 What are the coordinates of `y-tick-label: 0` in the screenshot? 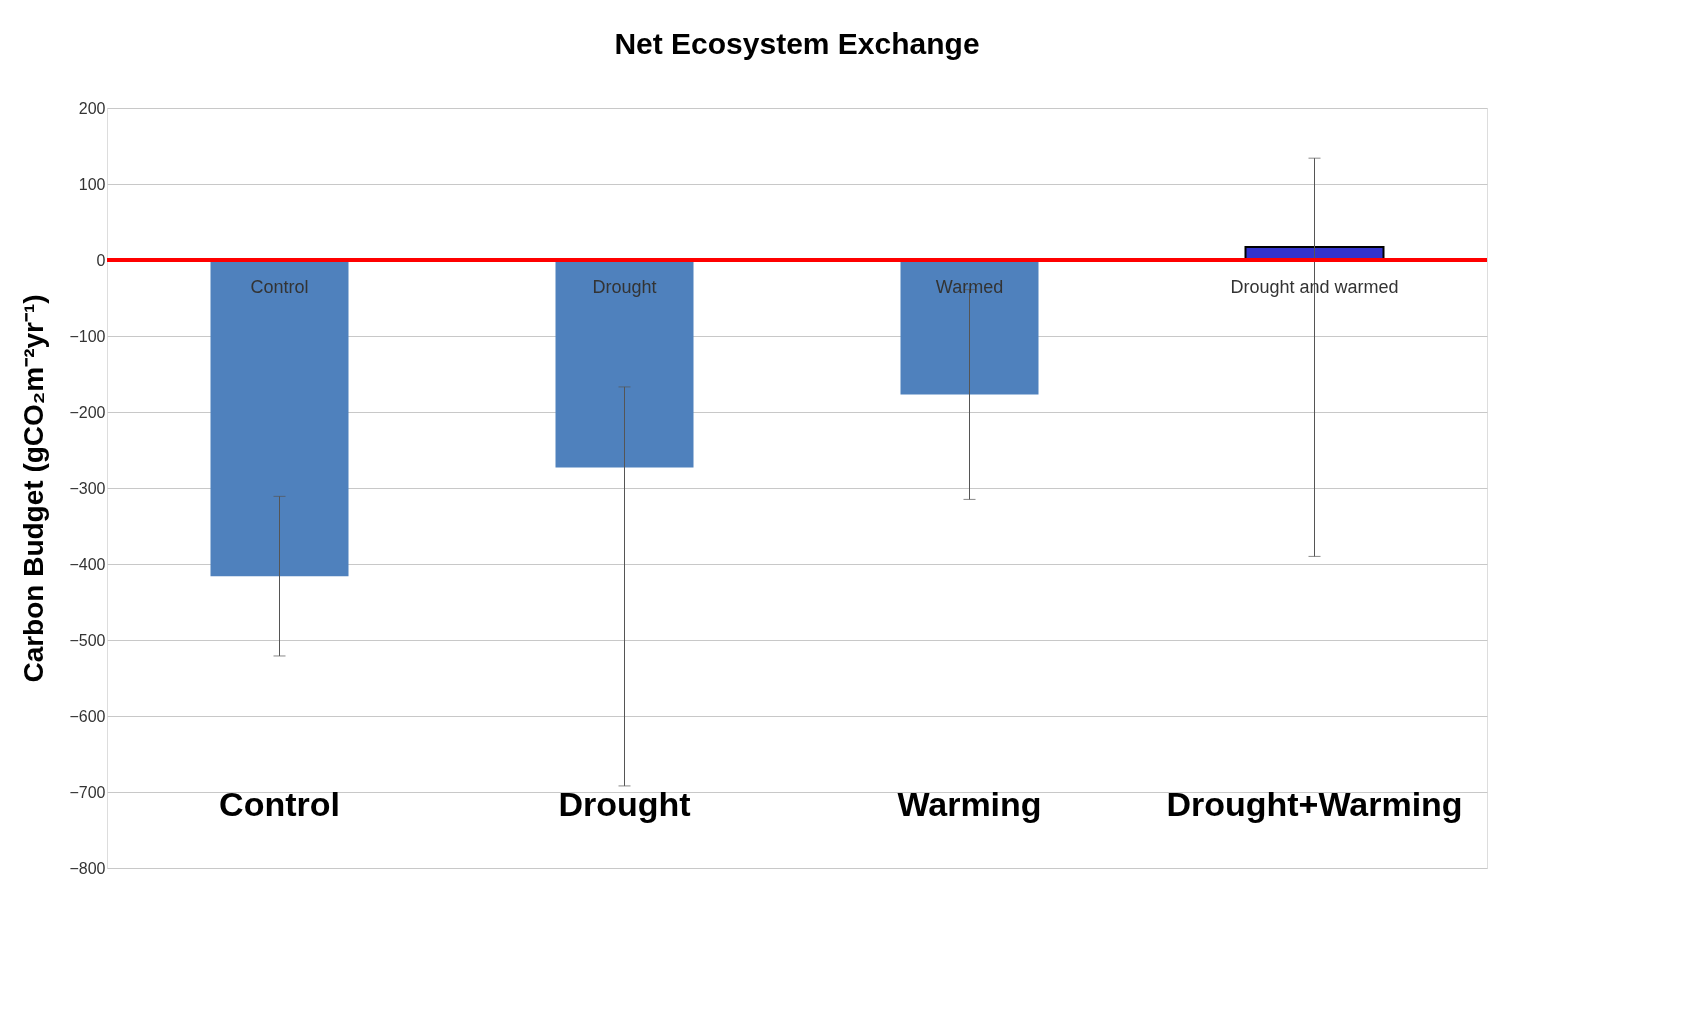 It's located at (101, 260).